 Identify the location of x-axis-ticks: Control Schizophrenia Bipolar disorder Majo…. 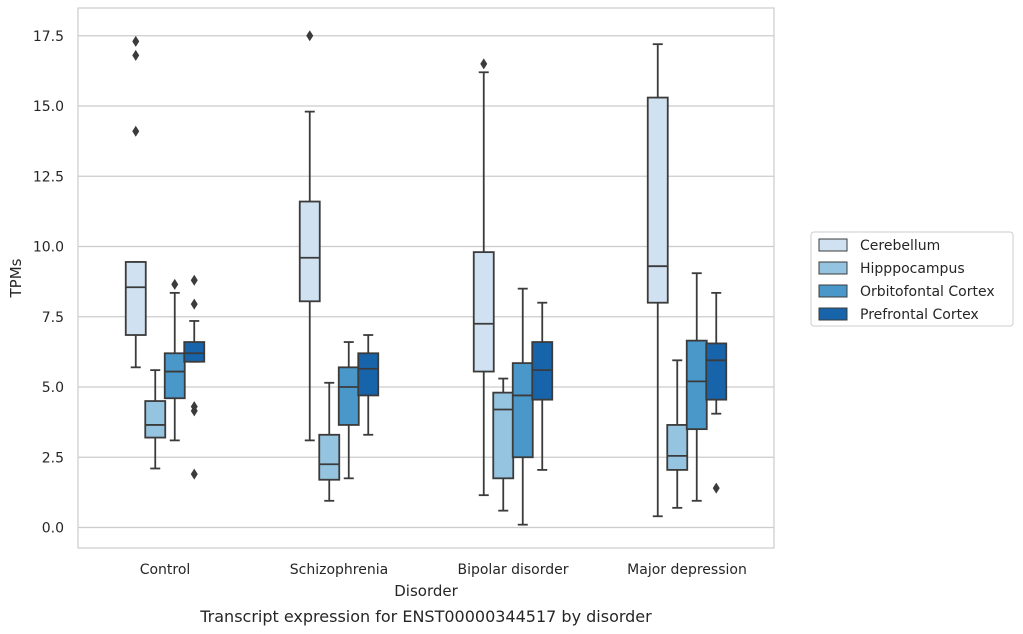
(443, 570).